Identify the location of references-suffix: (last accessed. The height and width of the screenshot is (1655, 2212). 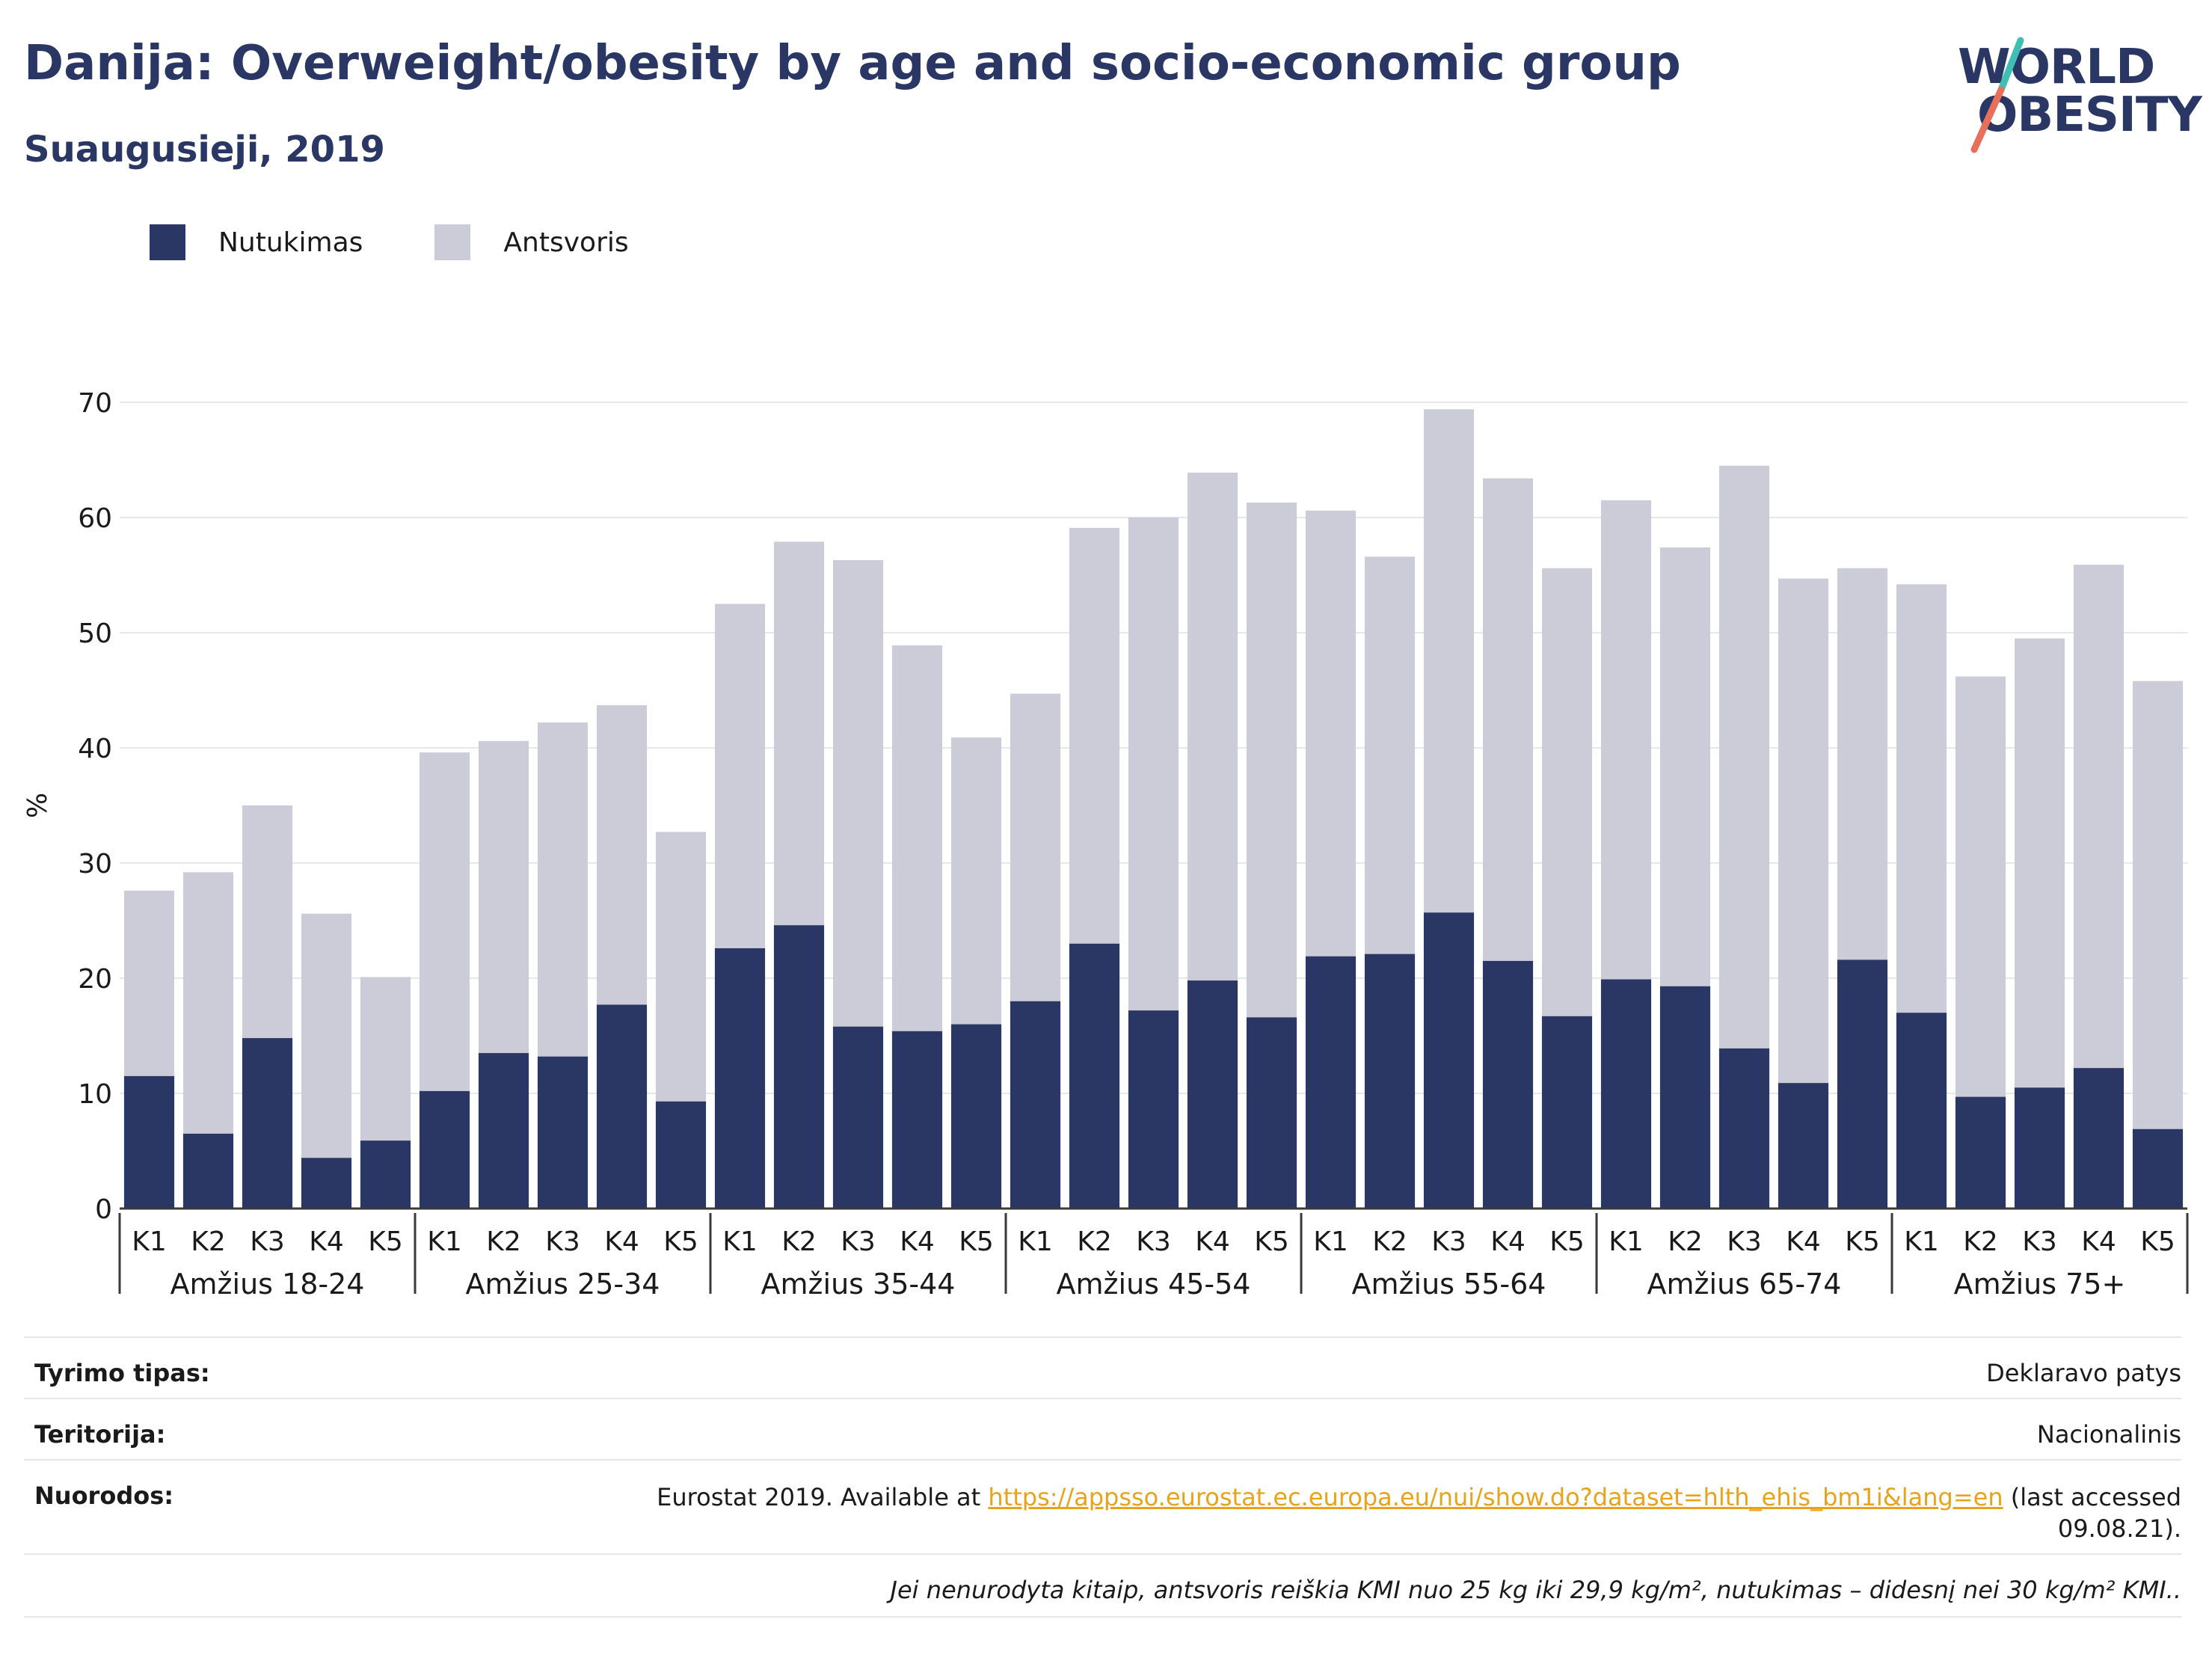
(2095, 1497).